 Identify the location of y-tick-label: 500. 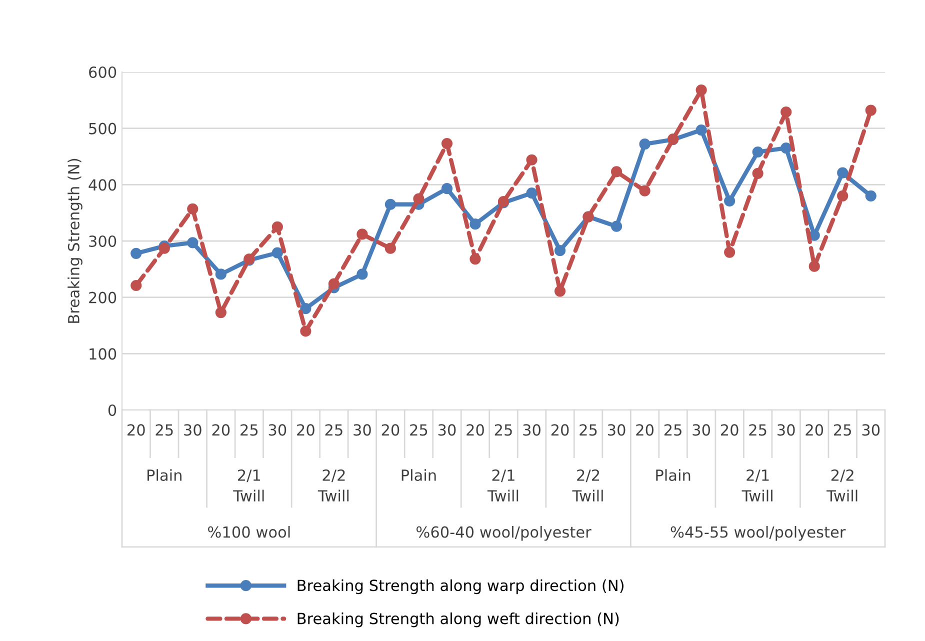
(102, 128).